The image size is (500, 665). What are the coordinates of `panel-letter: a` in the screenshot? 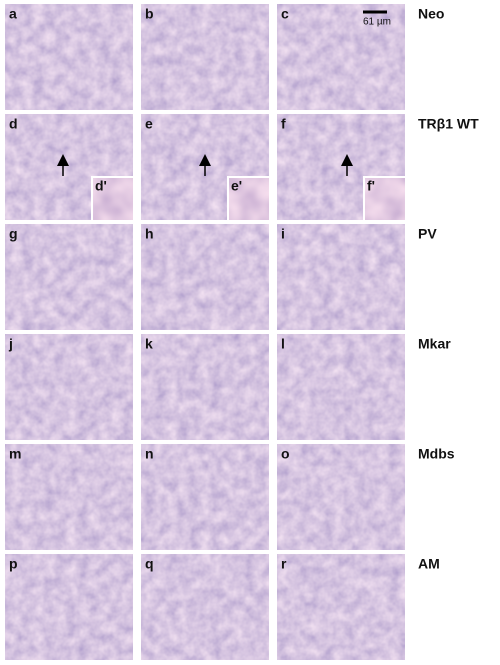 It's located at (13, 13).